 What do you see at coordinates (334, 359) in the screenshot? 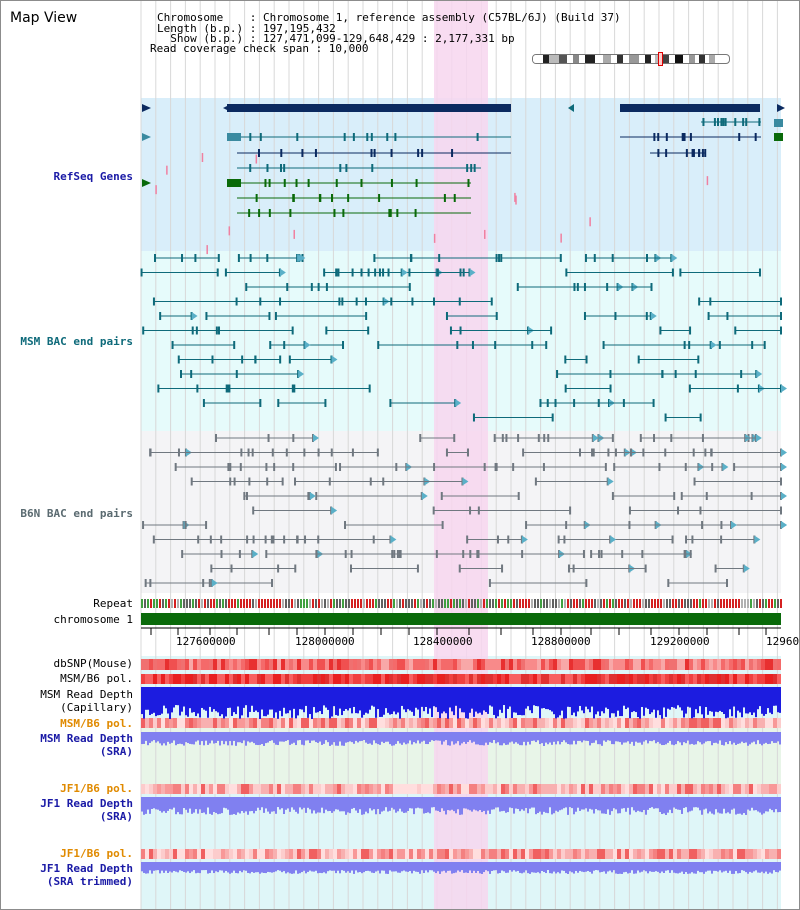
I see `msm-bac-pair-arrow` at bounding box center [334, 359].